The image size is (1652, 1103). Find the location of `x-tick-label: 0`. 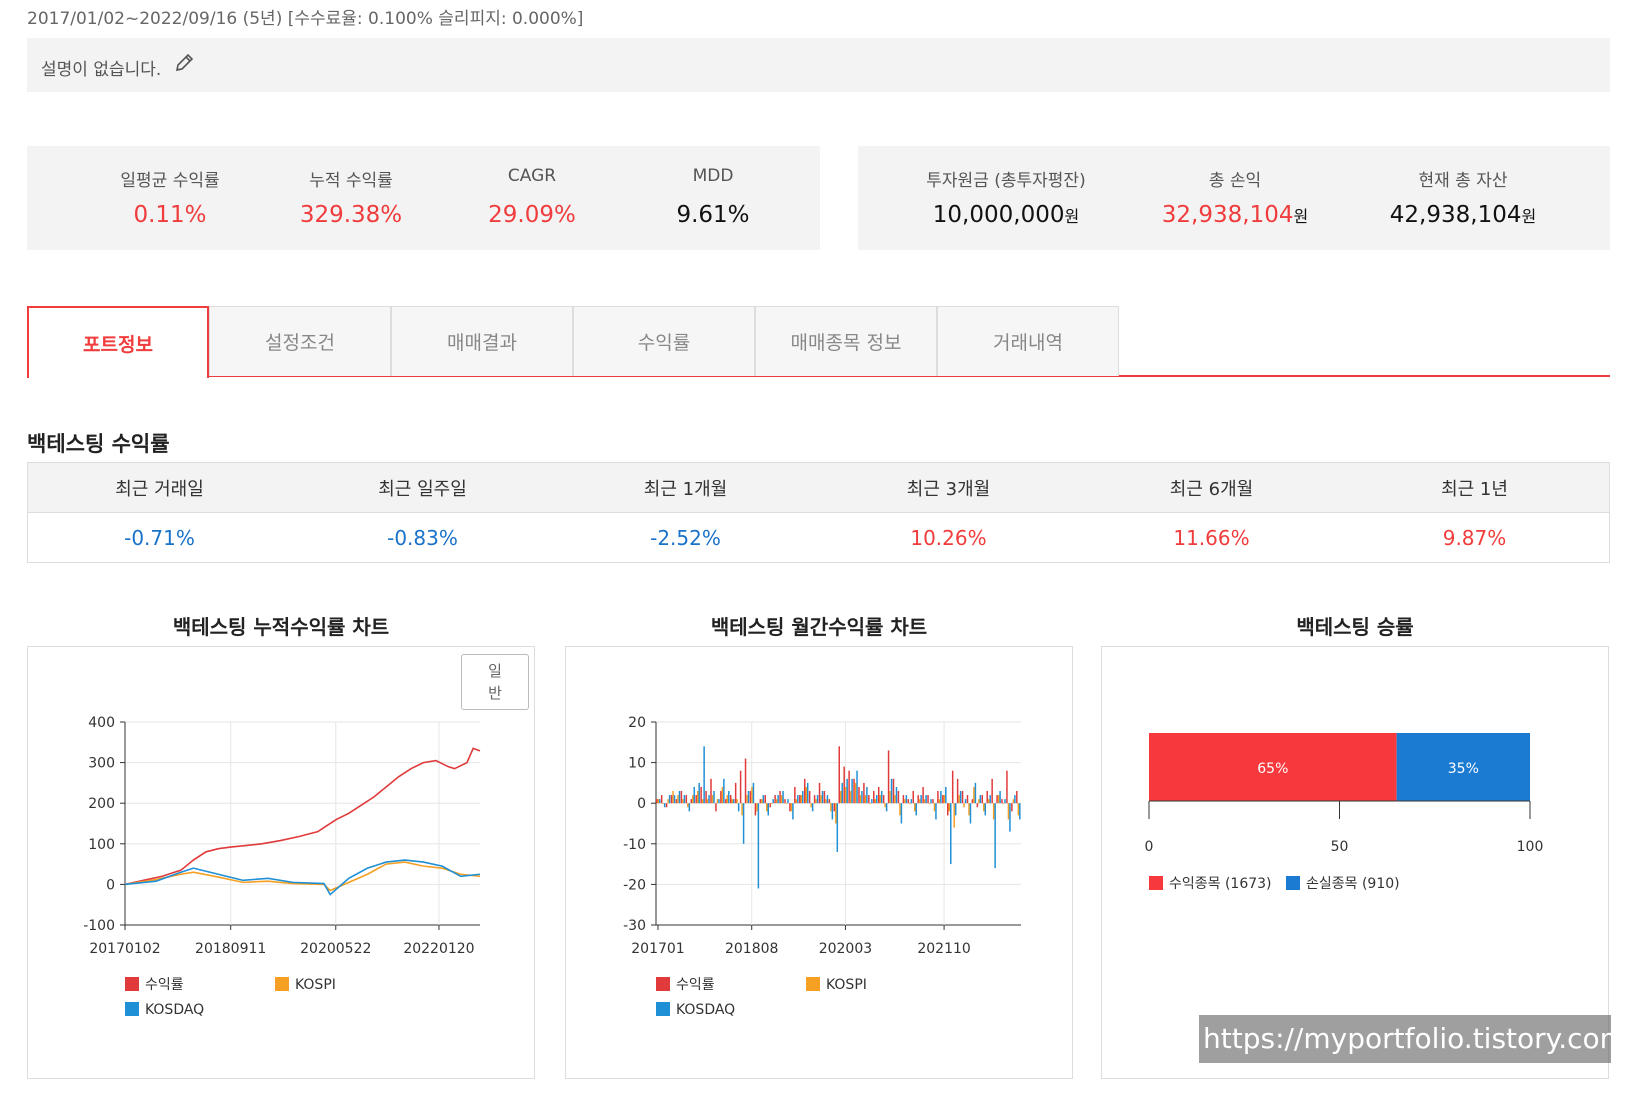

x-tick-label: 0 is located at coordinates (1149, 847).